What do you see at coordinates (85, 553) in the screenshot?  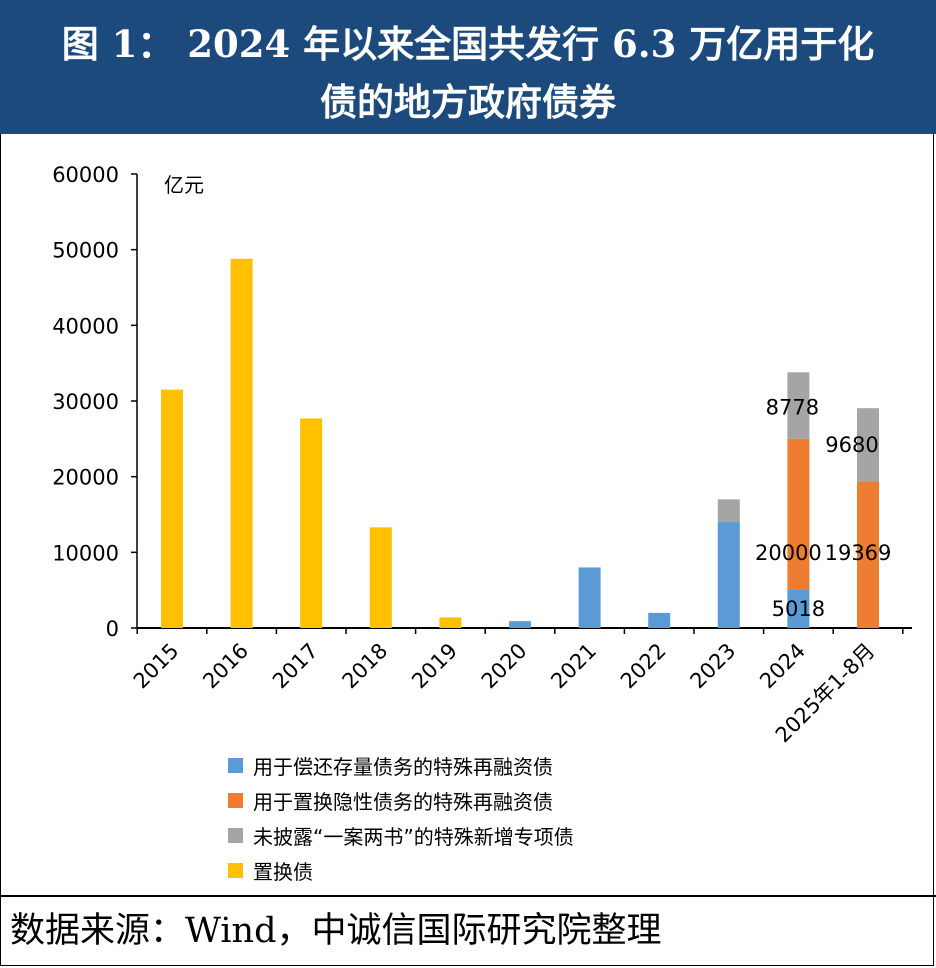 I see `y-tick-label: 10000` at bounding box center [85, 553].